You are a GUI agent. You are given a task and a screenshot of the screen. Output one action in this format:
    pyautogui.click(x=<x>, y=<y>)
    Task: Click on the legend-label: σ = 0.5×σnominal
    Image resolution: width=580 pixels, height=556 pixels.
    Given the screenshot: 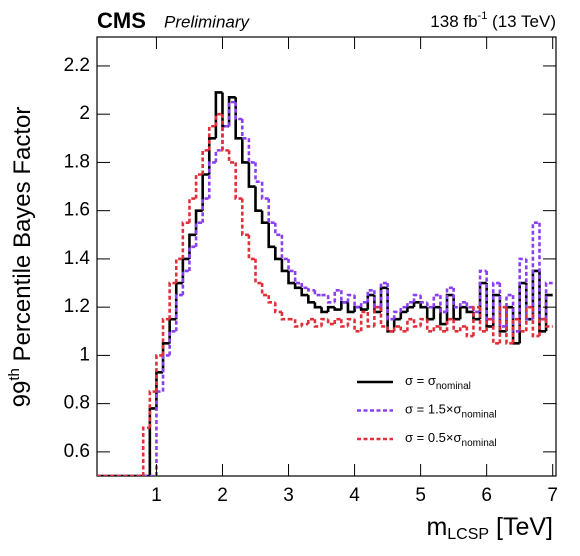 What is the action you would take?
    pyautogui.click(x=451, y=439)
    